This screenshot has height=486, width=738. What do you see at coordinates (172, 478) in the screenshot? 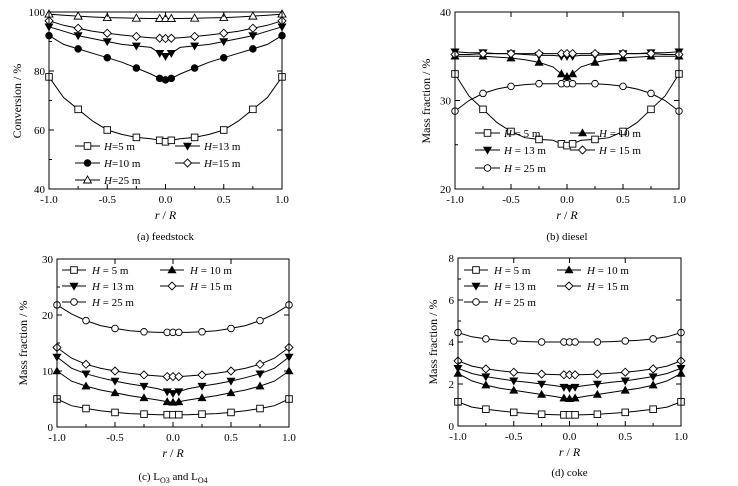
I see `panel-c-caption: (c) LO3 and LO4` at bounding box center [172, 478].